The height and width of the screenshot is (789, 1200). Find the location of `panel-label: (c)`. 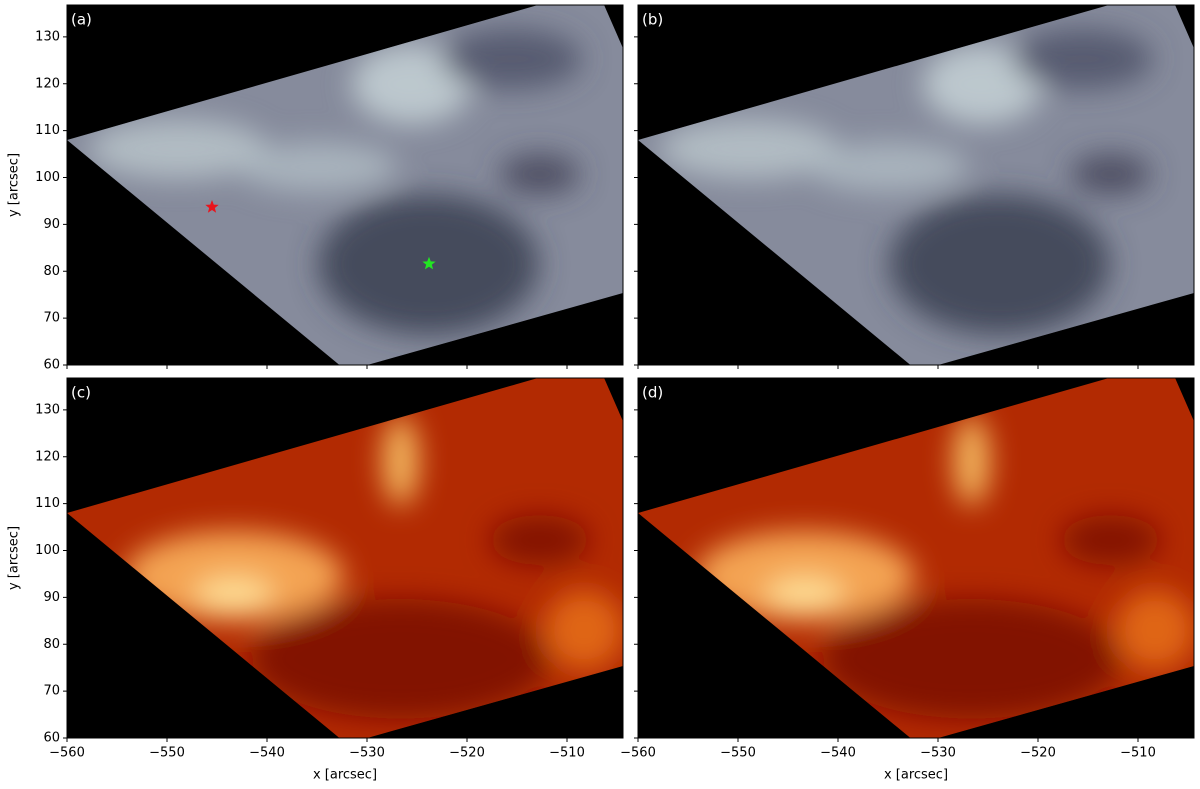

panel-label: (c) is located at coordinates (81, 393).